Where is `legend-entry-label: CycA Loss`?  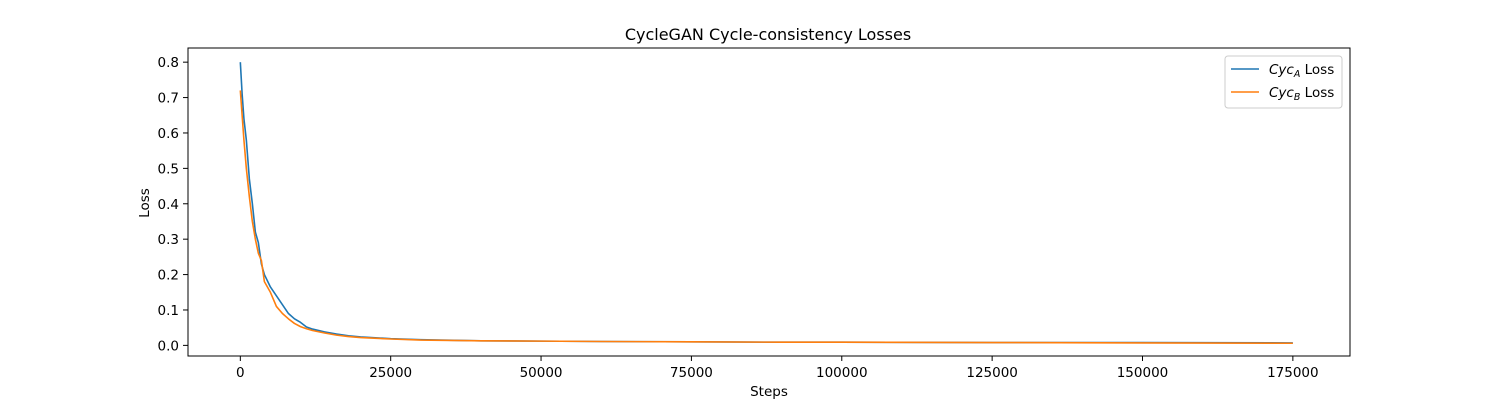
legend-entry-label: CycA Loss is located at coordinates (1301, 71).